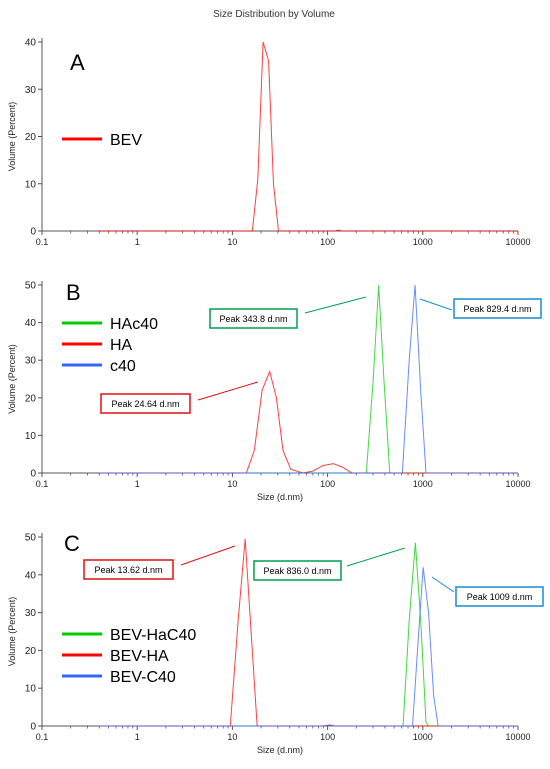 This screenshot has width=550, height=769. I want to click on annotation-label: Peak 13.62 d.nm, so click(128, 570).